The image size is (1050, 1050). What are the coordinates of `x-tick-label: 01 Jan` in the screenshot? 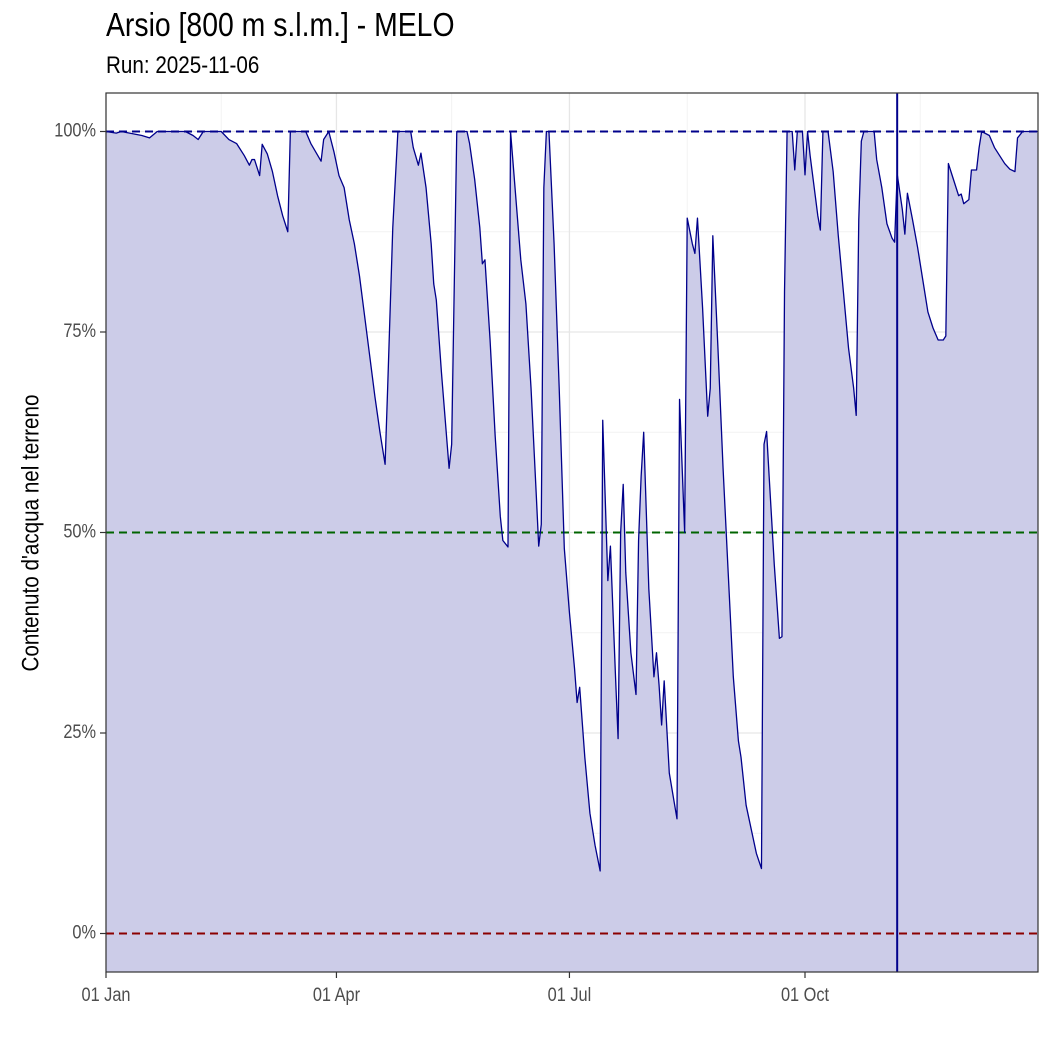 It's located at (105, 994).